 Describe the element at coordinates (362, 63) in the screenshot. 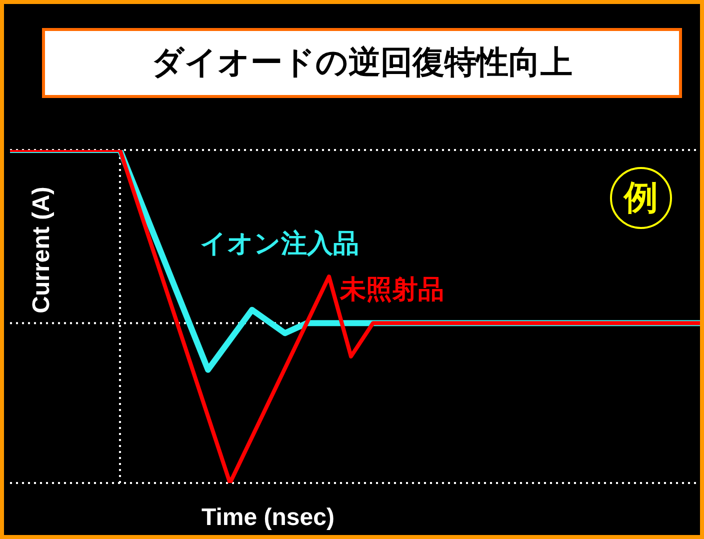

I see `chart-title: ダイオードの逆回復特性向上` at that location.